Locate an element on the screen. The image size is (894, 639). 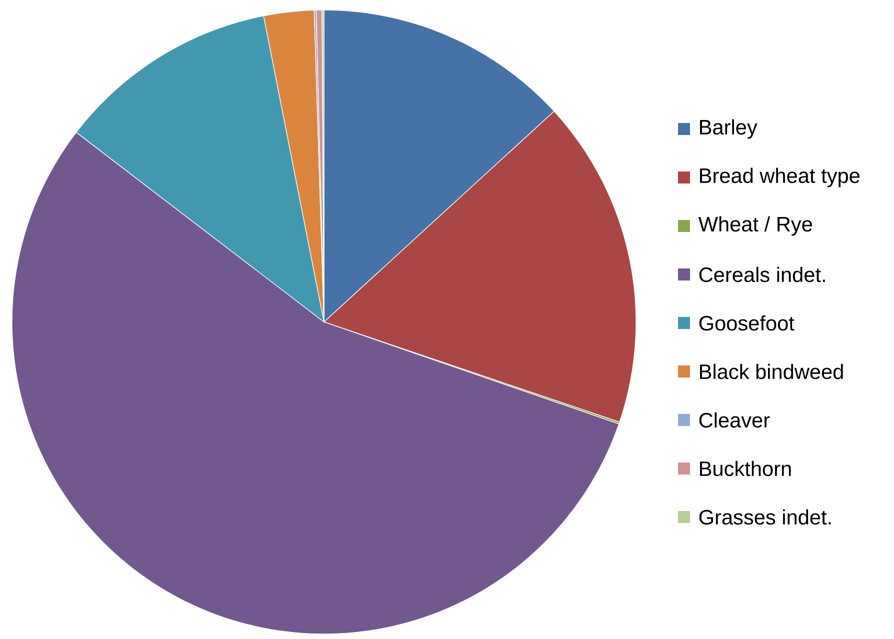
legend-label: Grasses indet. is located at coordinates (765, 517).